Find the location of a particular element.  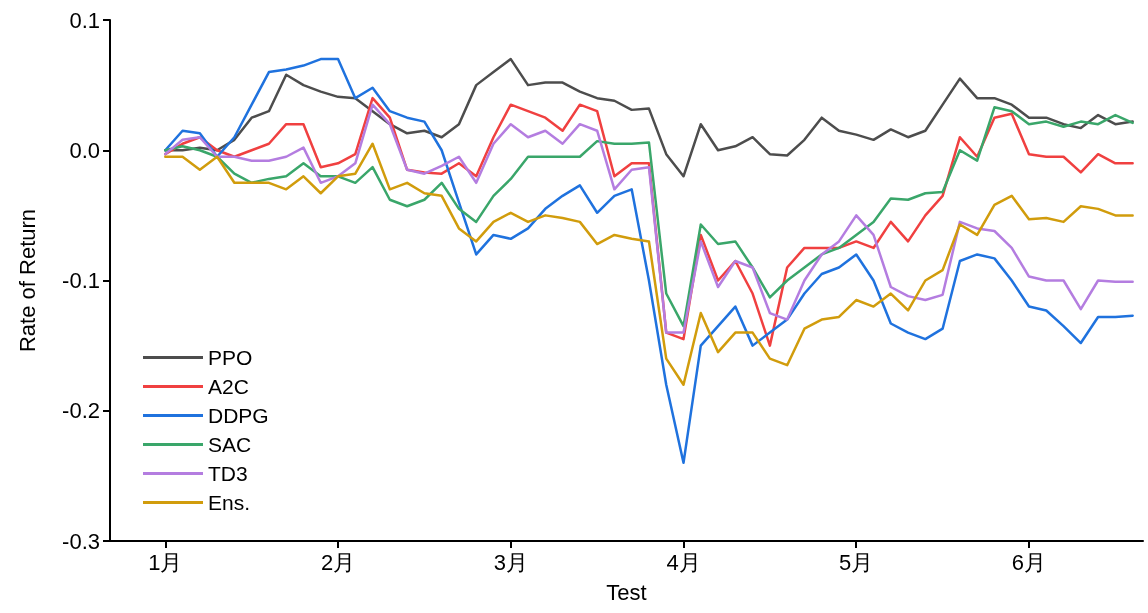

x-tick-label: 5月 is located at coordinates (856, 562).